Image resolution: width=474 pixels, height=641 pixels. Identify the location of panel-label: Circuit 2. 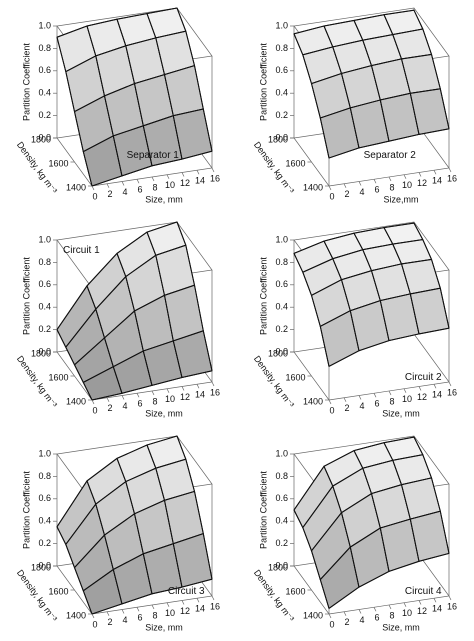
(423, 377).